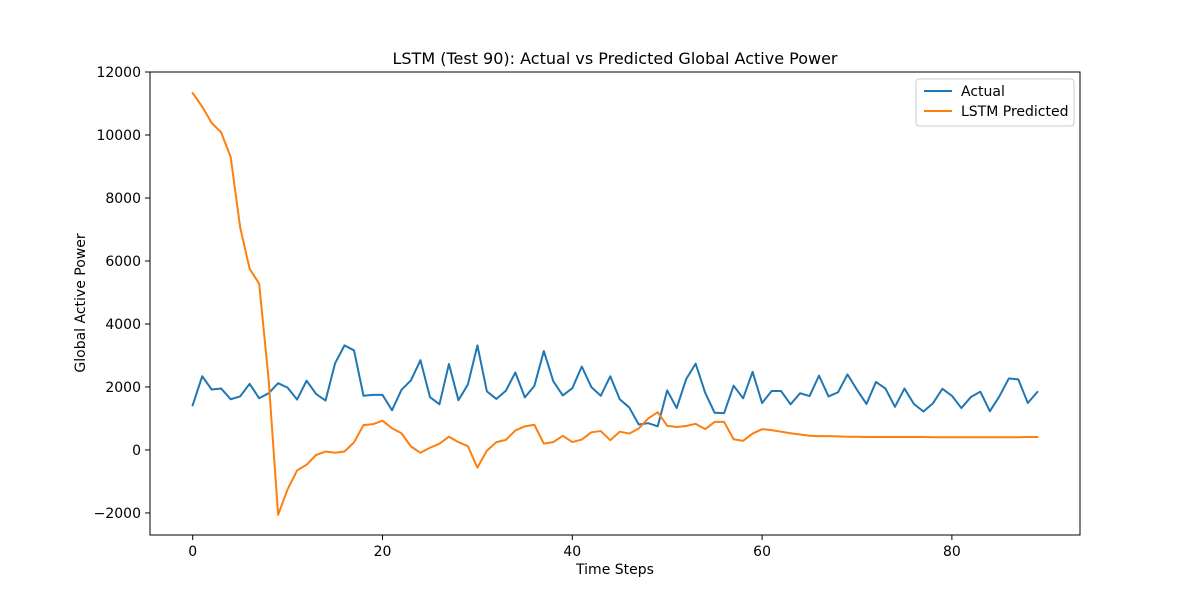  Describe the element at coordinates (952, 552) in the screenshot. I see `x-tick-label: 80` at that location.